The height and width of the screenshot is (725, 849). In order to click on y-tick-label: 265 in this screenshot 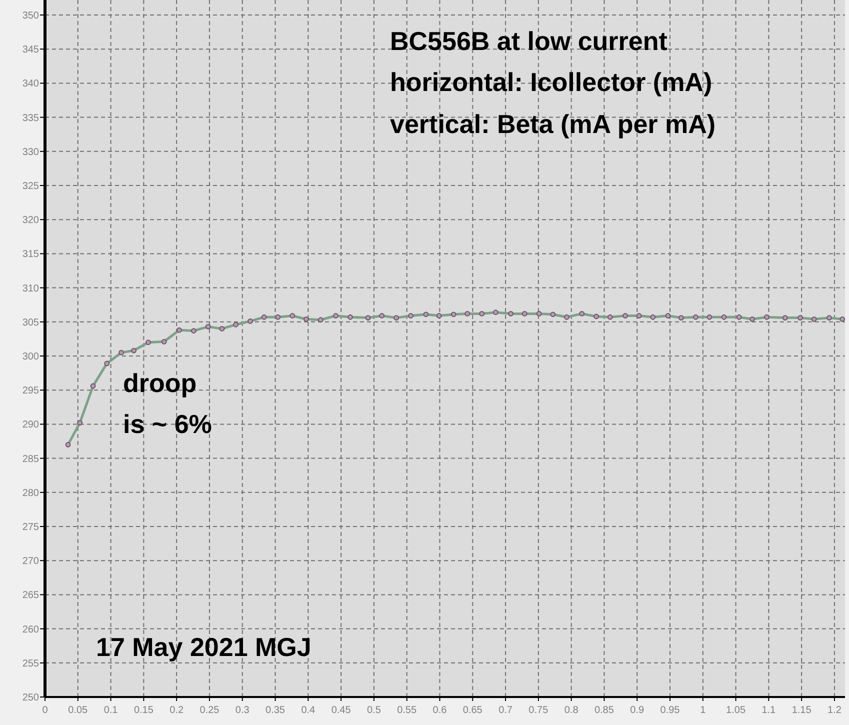, I will do `click(31, 596)`.